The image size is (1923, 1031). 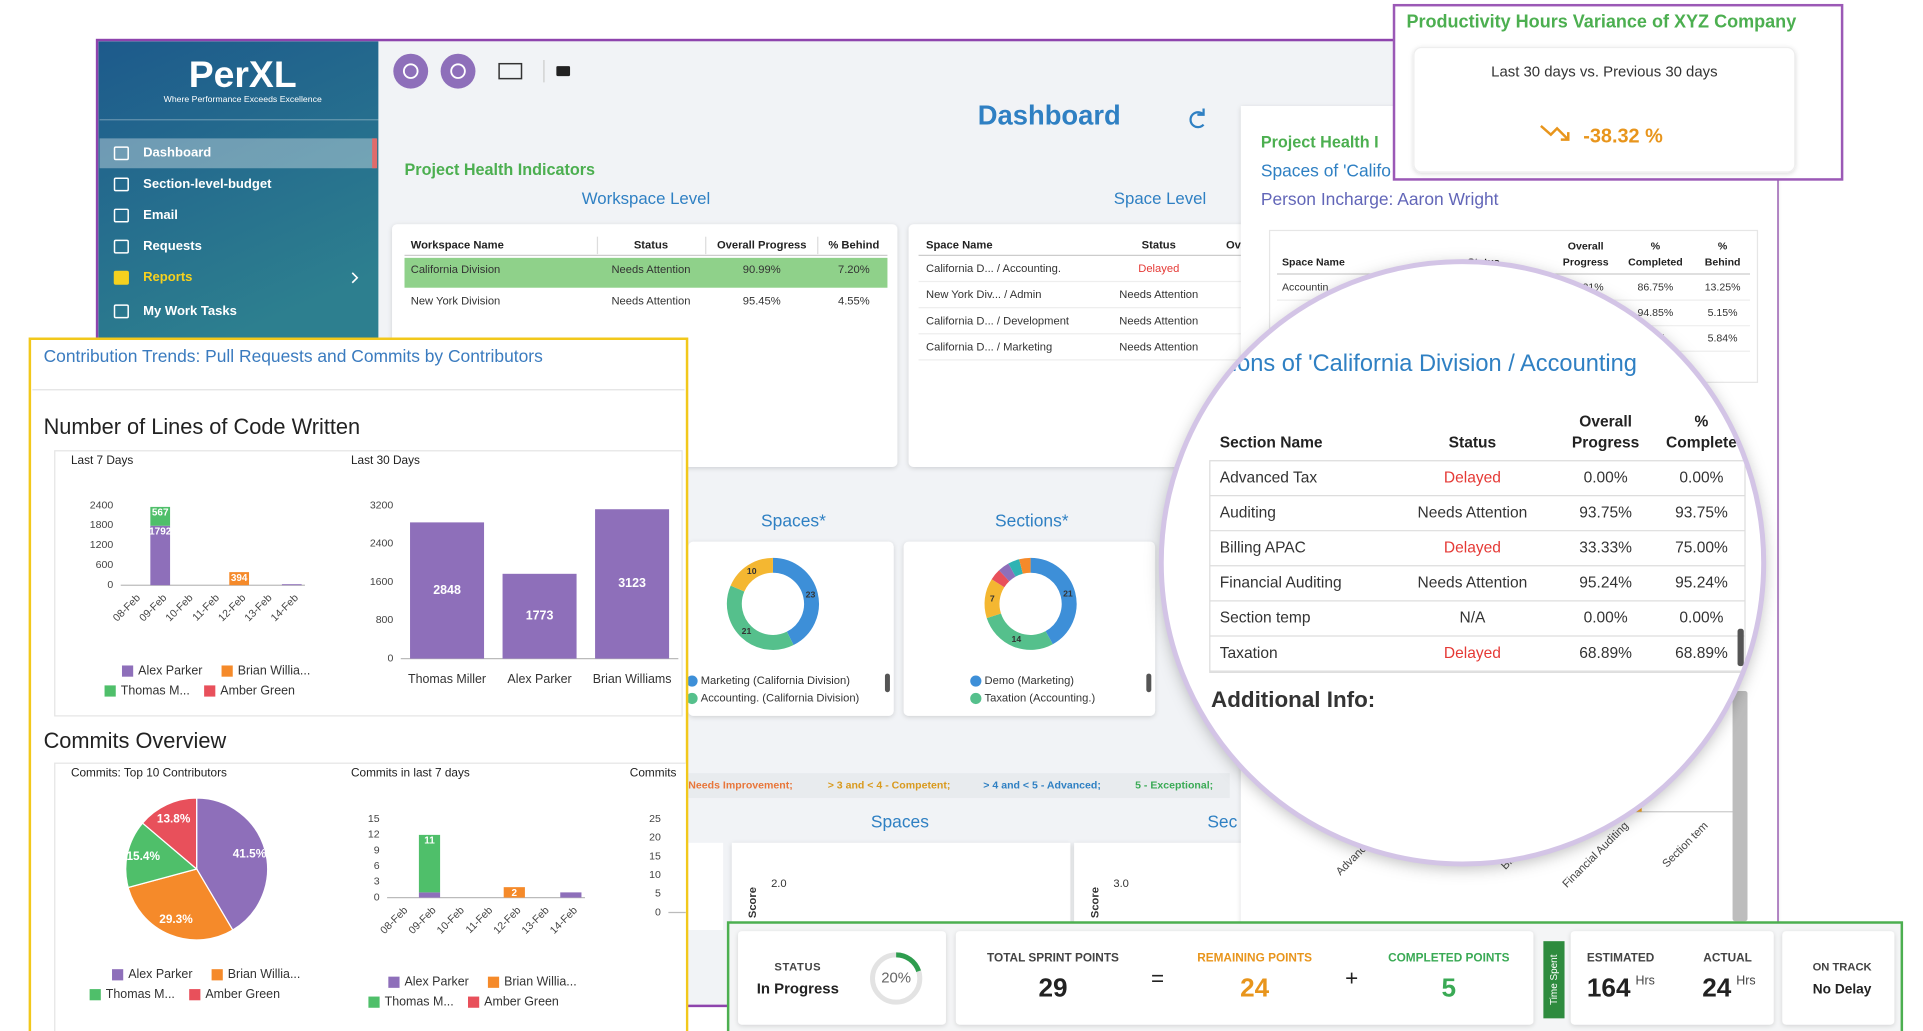 What do you see at coordinates (1320, 143) in the screenshot?
I see `panel-title: Project Health I` at bounding box center [1320, 143].